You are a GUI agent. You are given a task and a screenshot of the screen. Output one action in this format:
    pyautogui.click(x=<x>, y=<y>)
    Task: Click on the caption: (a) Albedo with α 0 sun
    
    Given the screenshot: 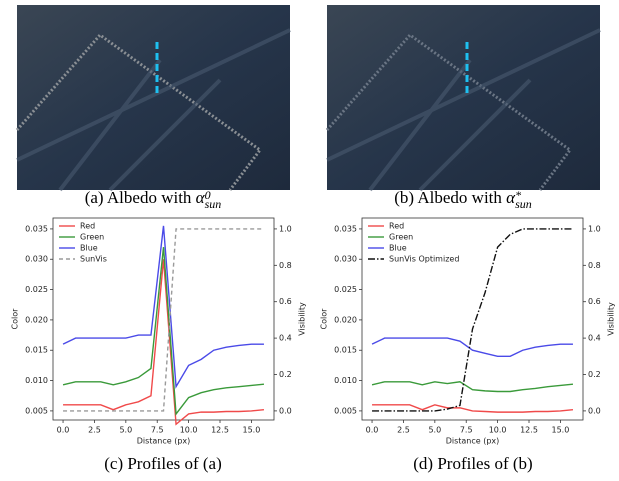 What is the action you would take?
    pyautogui.click(x=153, y=199)
    